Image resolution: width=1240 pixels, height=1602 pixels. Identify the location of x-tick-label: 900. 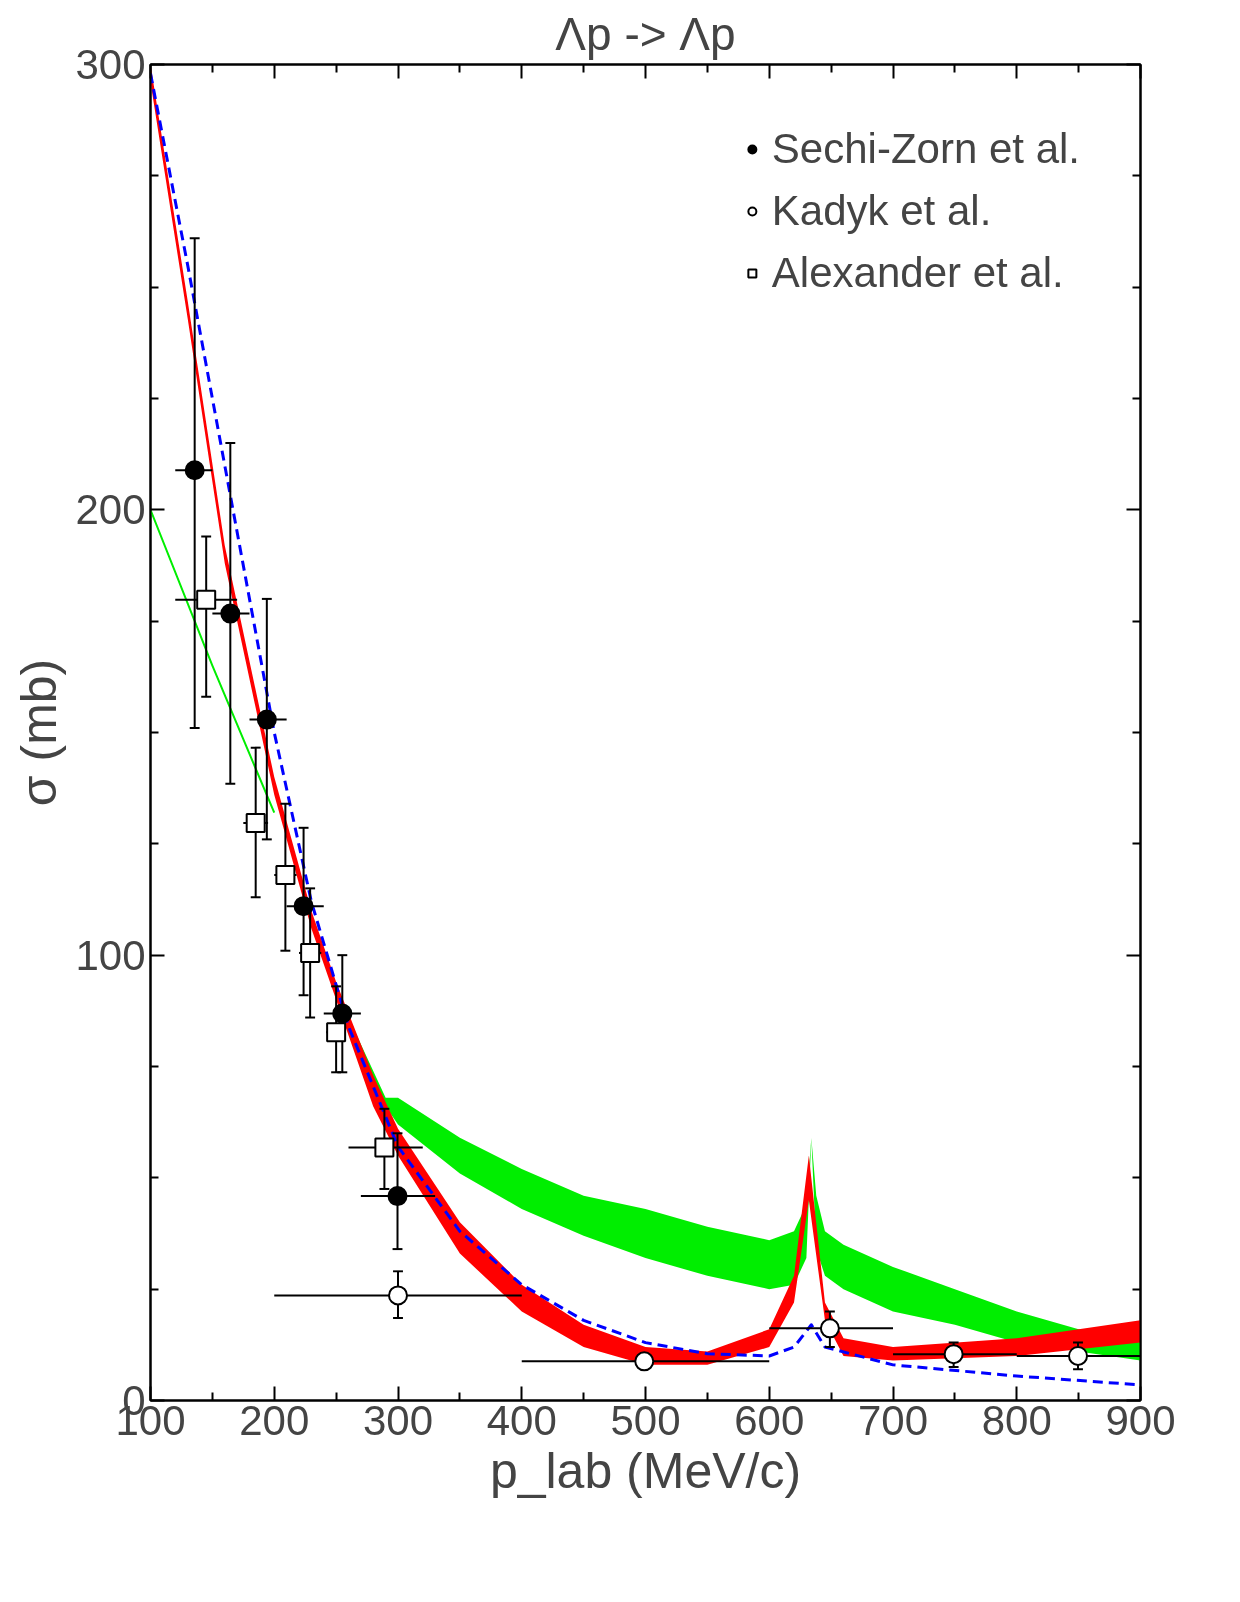
(1140, 1420).